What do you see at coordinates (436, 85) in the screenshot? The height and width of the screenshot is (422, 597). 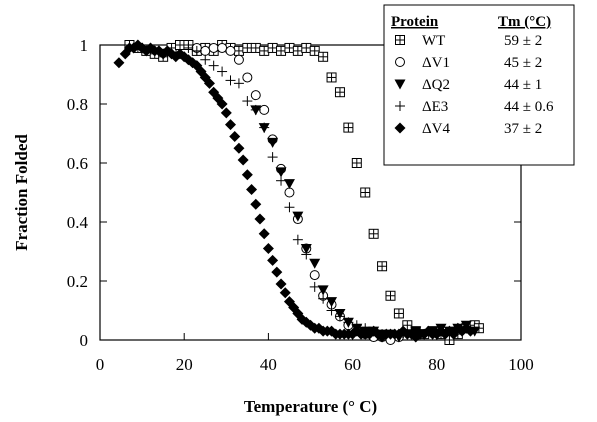 I see `legend-entry-name: ΔQ2` at bounding box center [436, 85].